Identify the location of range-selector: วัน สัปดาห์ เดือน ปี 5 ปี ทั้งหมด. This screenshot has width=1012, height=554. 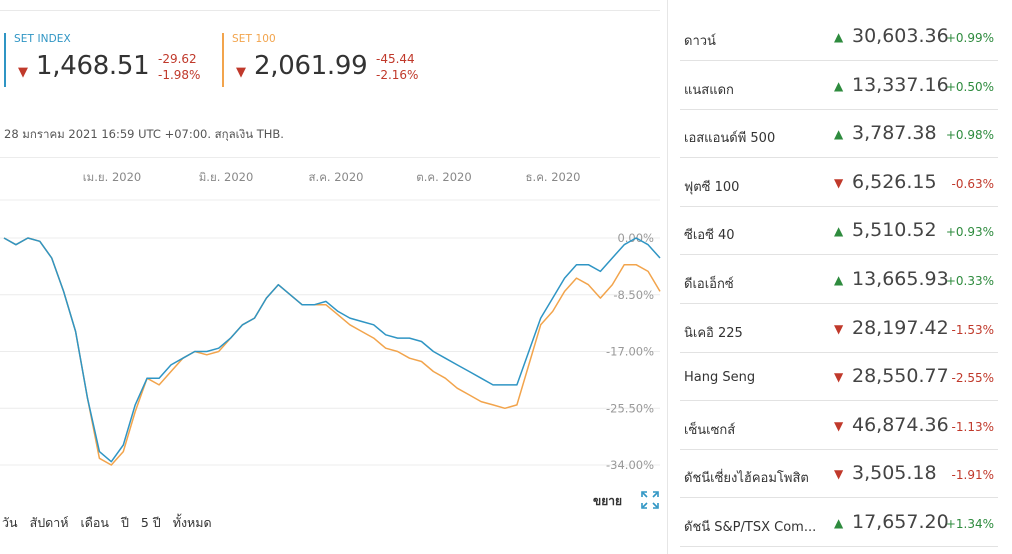
(111, 523).